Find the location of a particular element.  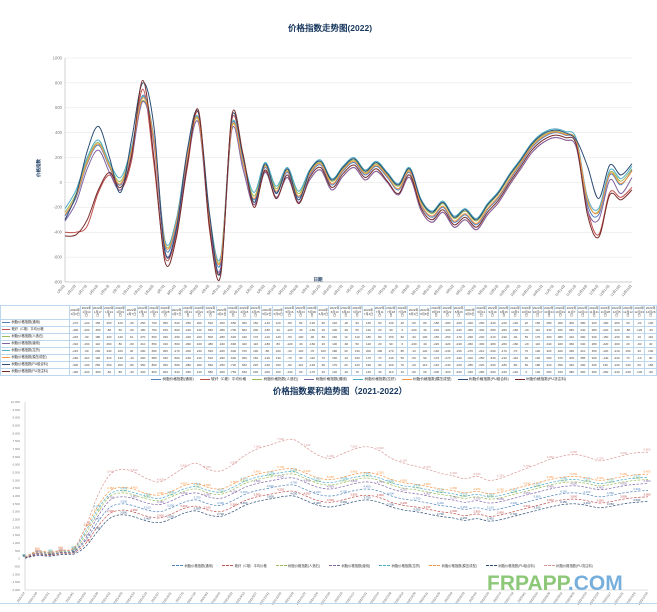

table-cell: 150 is located at coordinates (334, 358).